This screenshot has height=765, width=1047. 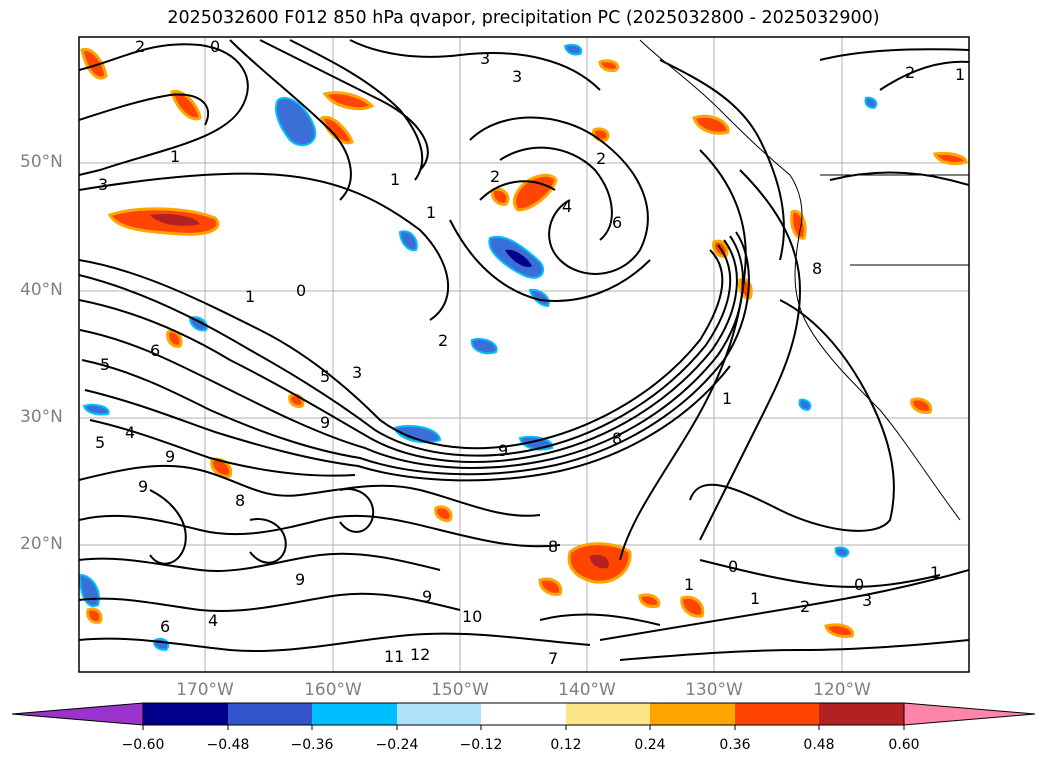 What do you see at coordinates (420, 654) in the screenshot?
I see `contour-label: 12` at bounding box center [420, 654].